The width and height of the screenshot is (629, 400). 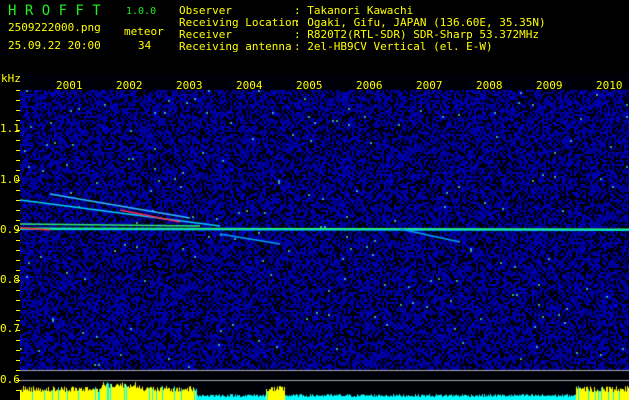 I want to click on info-label-observer: Observer, so click(x=205, y=10).